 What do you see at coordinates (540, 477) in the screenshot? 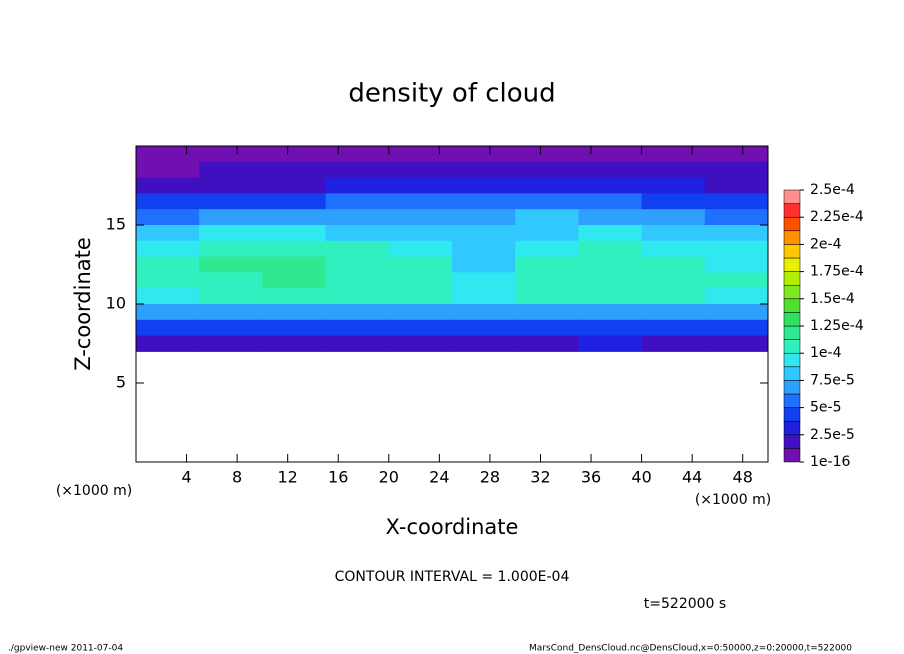
I see `x-tick-label: 32` at bounding box center [540, 477].